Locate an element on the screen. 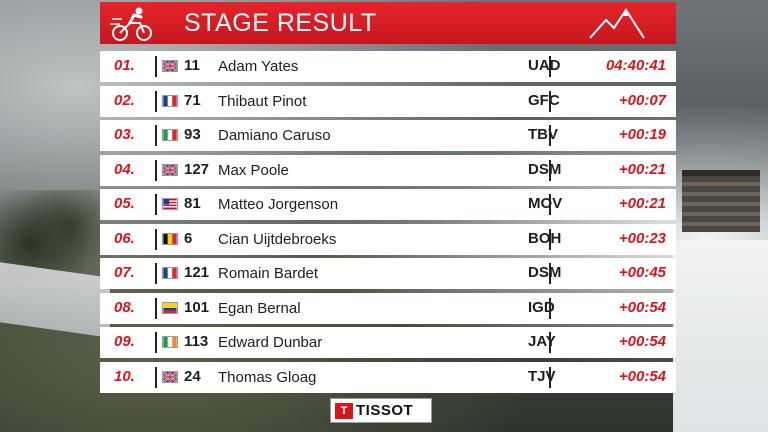 The height and width of the screenshot is (432, 768). mountain-icon is located at coordinates (617, 23).